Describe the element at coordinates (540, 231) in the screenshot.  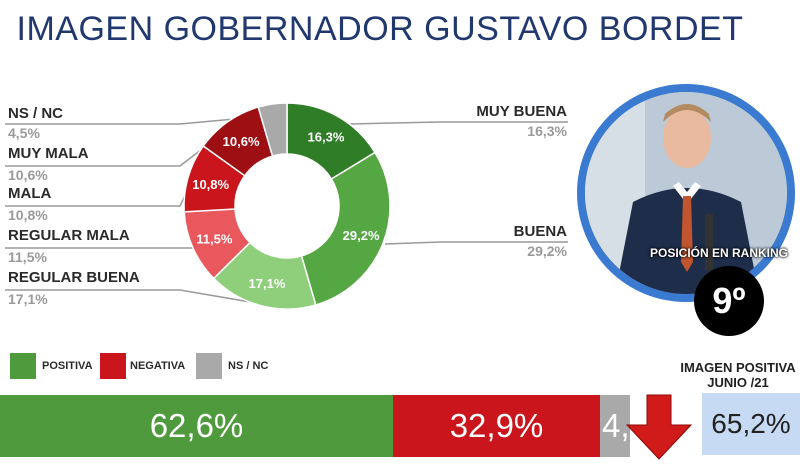
I see `label-buena: BUENA` at that location.